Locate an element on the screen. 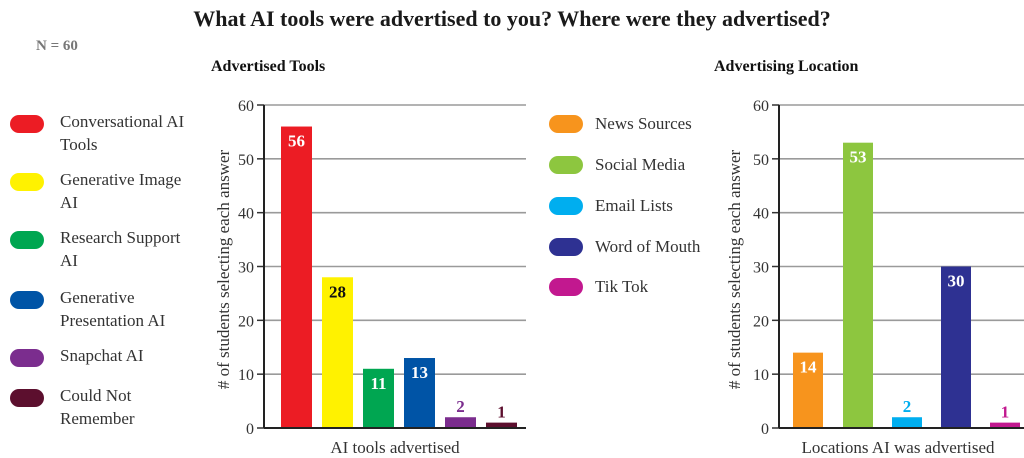  legend-label: News Sources is located at coordinates (643, 123).